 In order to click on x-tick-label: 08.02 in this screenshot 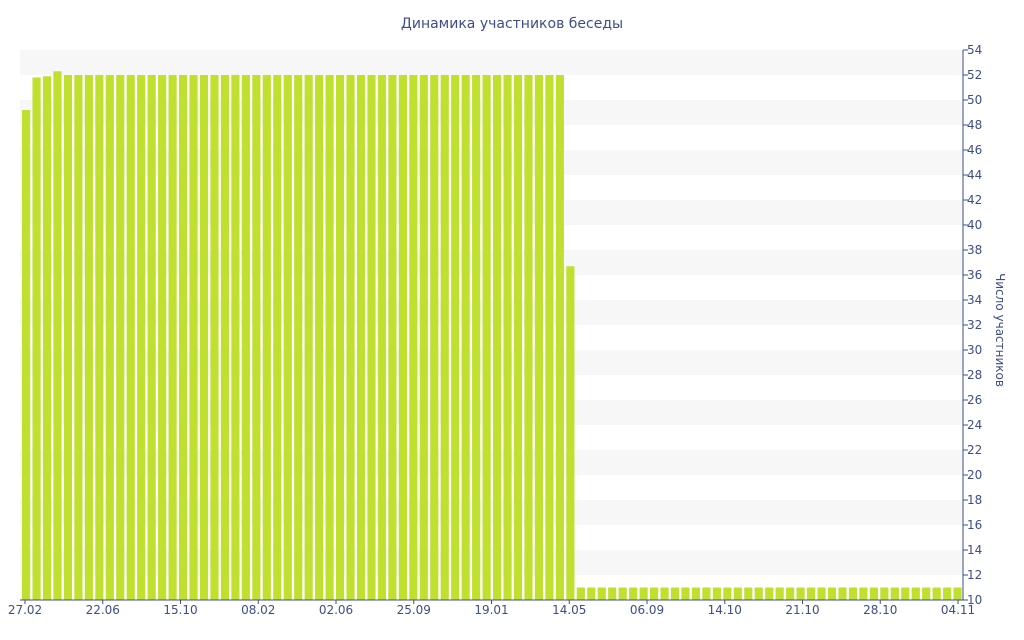, I will do `click(258, 610)`.